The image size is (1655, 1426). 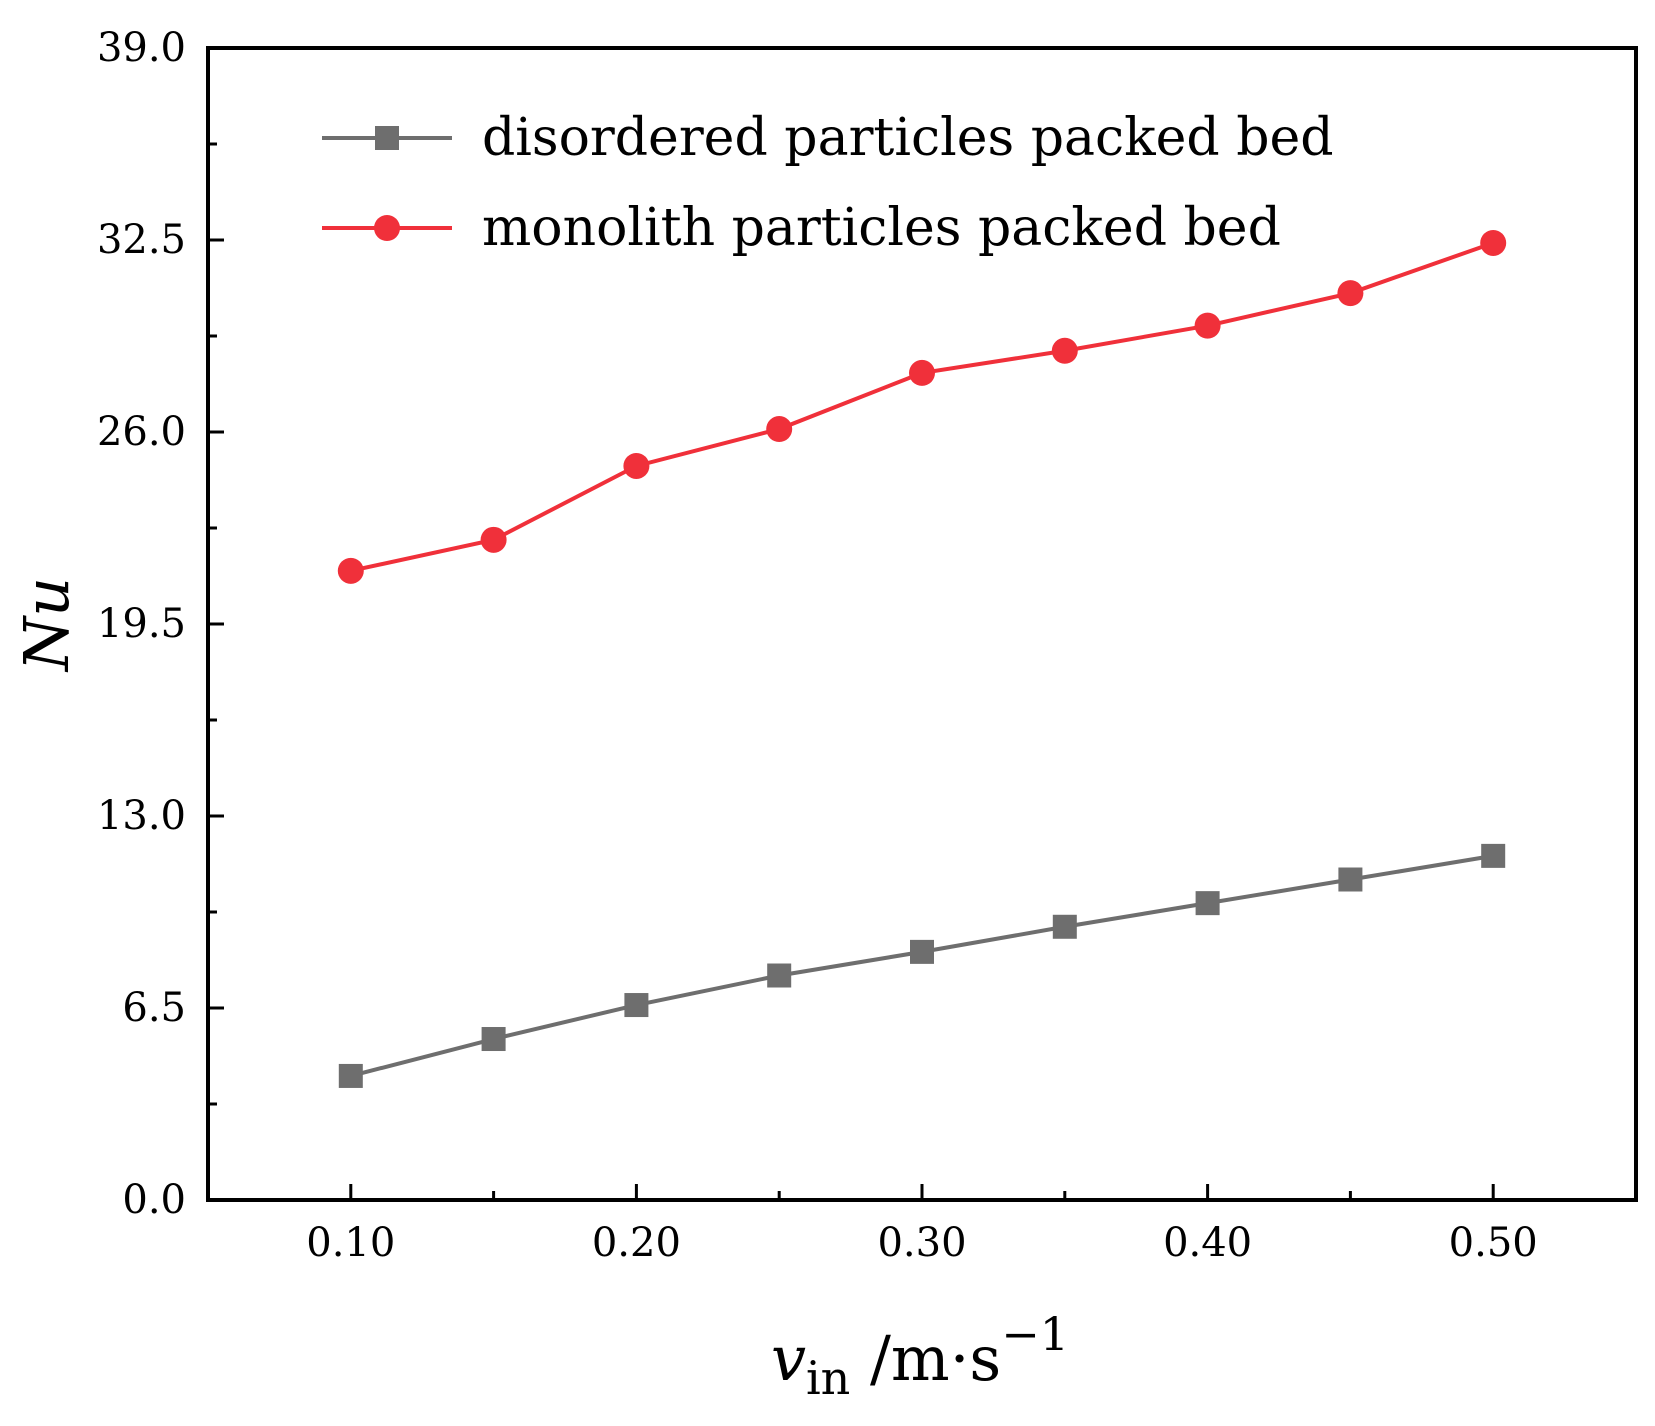 I want to click on x-axis-title-sub: in, so click(x=828, y=1378).